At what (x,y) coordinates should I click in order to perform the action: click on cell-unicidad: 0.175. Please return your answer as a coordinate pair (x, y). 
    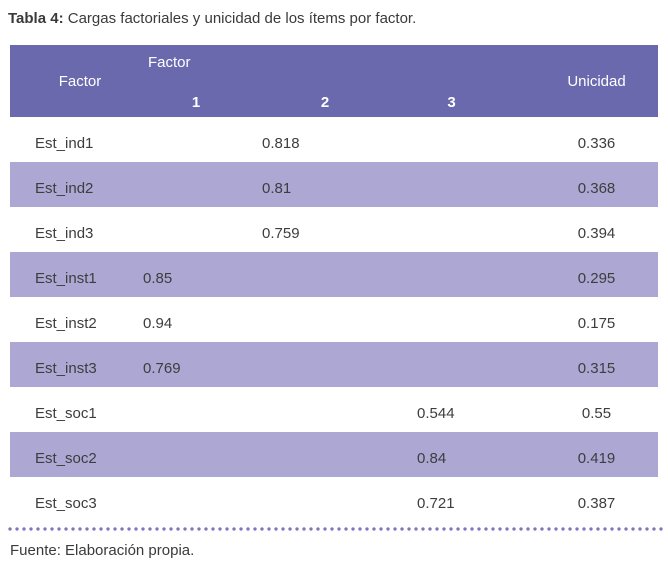
    Looking at the image, I should click on (596, 323).